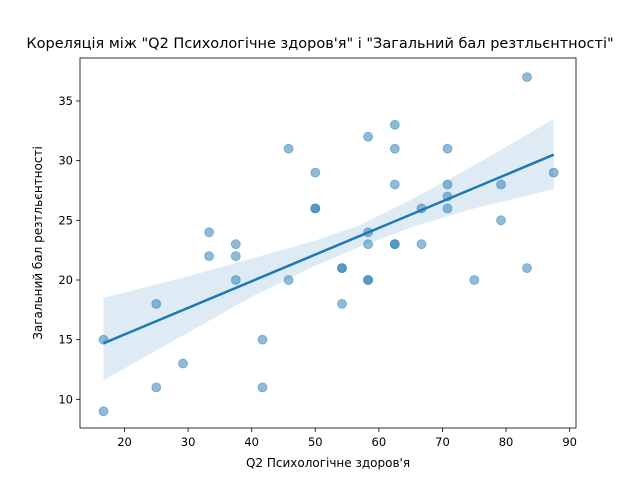  What do you see at coordinates (347, 438) in the screenshot?
I see `x-axis-ticks: 20 30 40 50 60 70 80 90` at bounding box center [347, 438].